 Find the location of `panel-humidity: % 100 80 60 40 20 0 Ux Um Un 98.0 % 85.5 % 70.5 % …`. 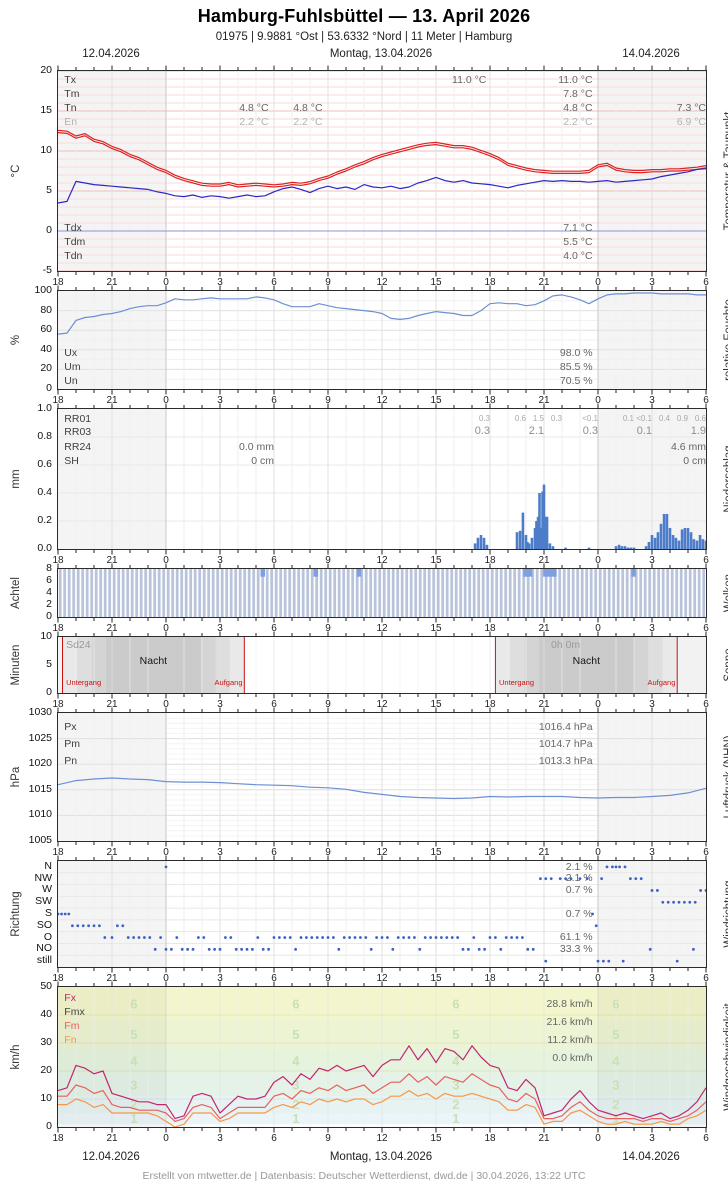

panel-humidity: % 100 80 60 40 20 0 Ux Um Un 98.0 % 85.5 % 70.5 % … is located at coordinates (364, 339).